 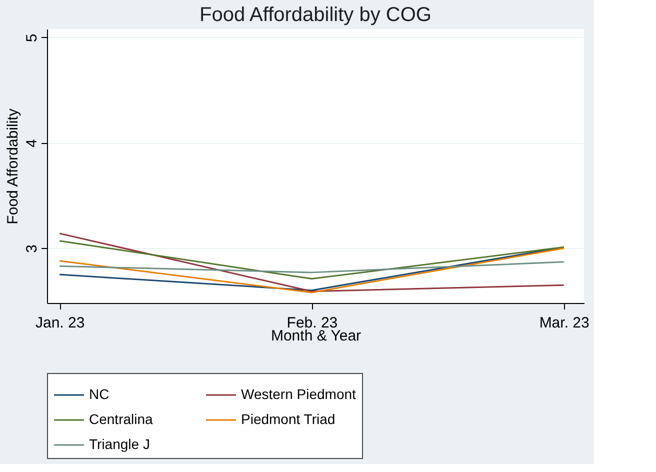 What do you see at coordinates (288, 419) in the screenshot?
I see `legend-label: Piedmont Triad` at bounding box center [288, 419].